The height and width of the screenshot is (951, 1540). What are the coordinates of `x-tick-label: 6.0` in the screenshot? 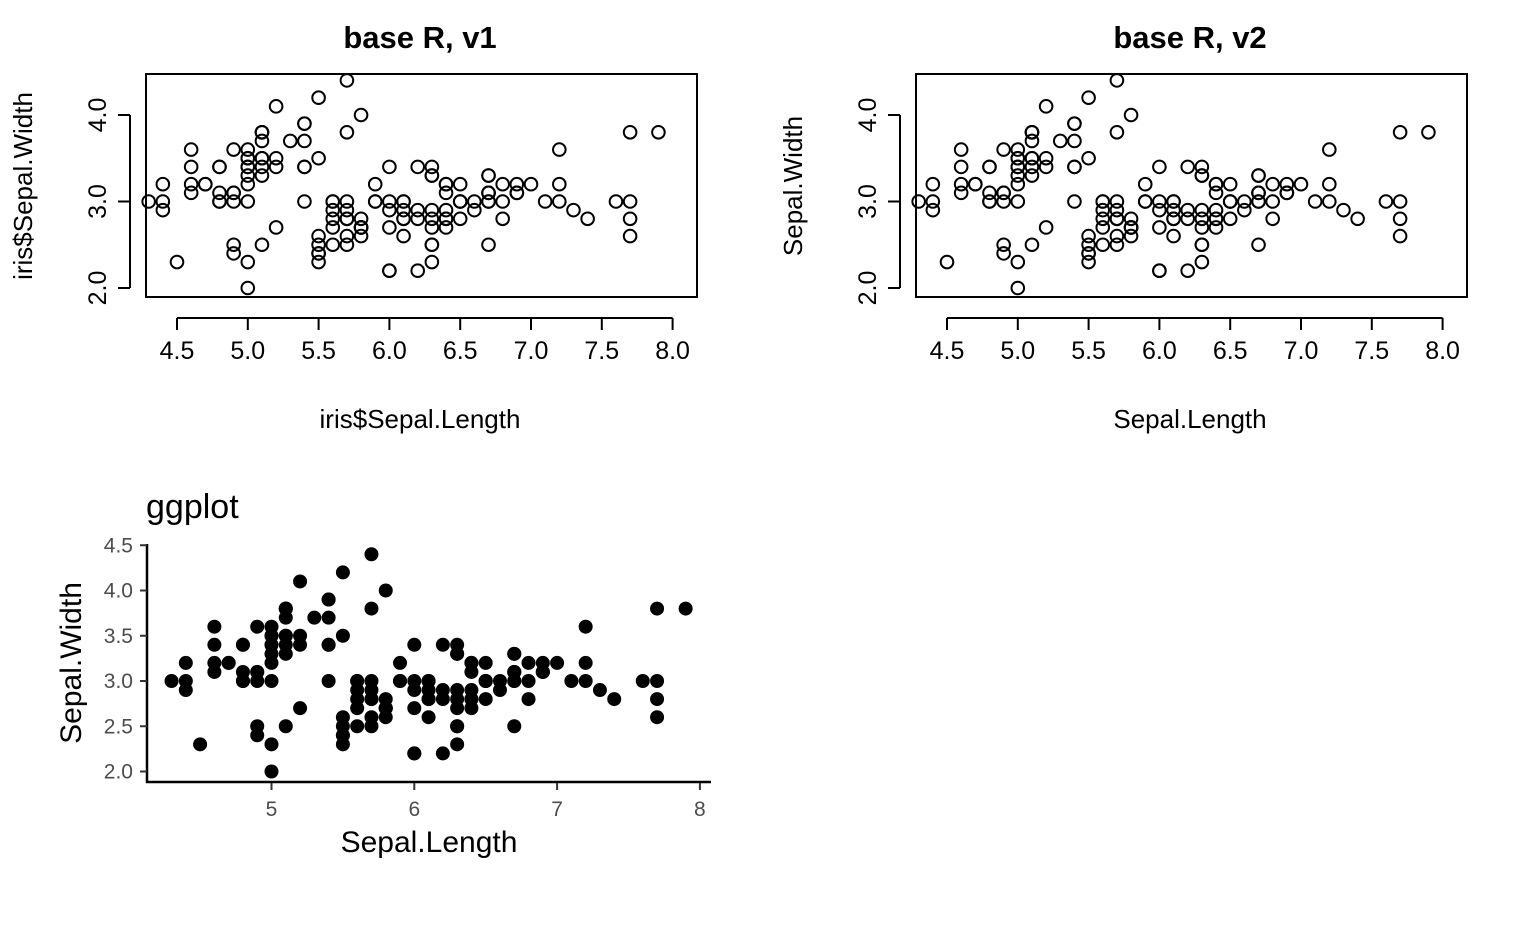 It's located at (389, 351).